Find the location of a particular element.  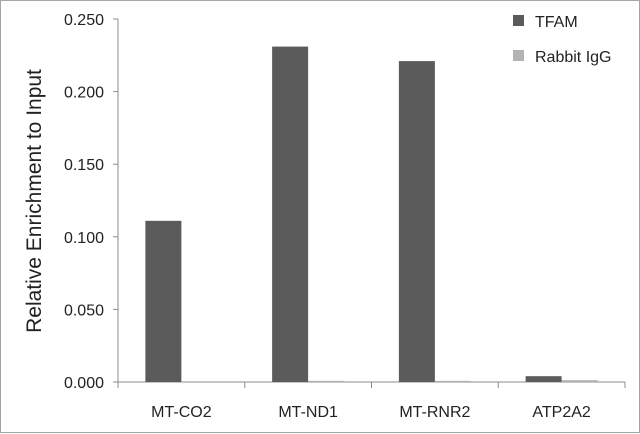

y-tick-label: 0.200 is located at coordinates (84, 93).